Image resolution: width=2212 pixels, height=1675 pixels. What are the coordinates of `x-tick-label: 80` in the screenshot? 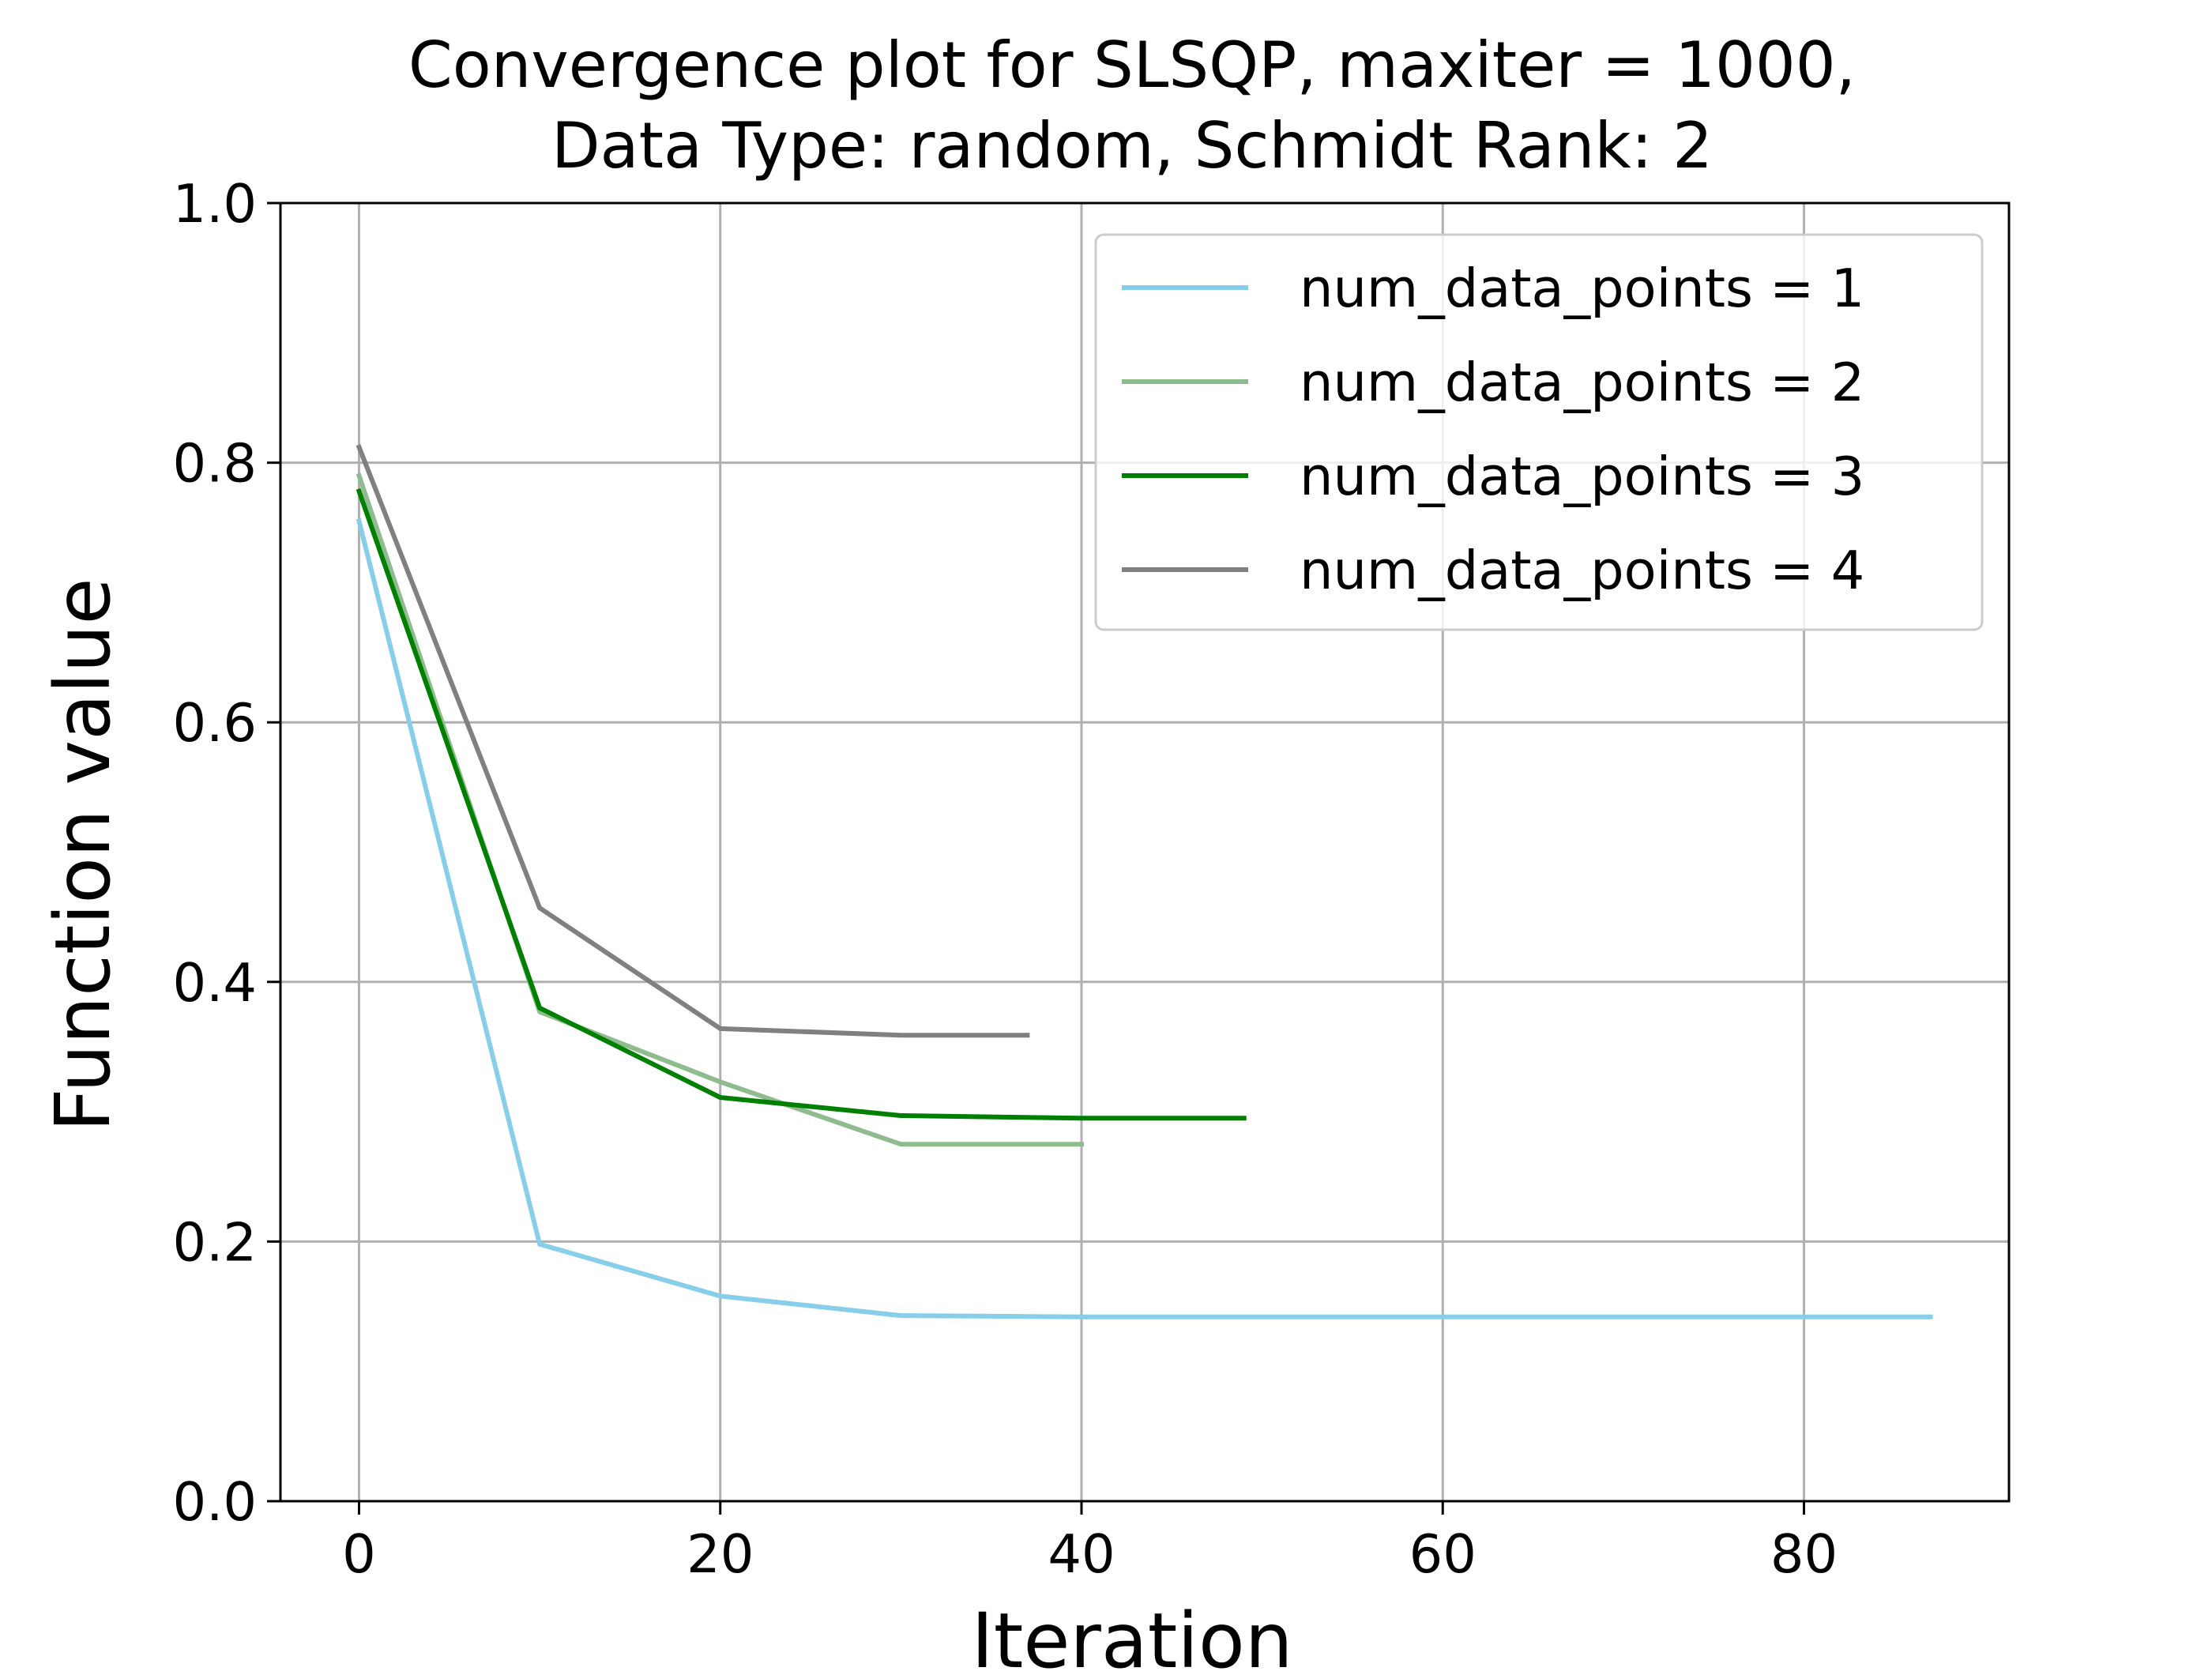 It's located at (1804, 1554).